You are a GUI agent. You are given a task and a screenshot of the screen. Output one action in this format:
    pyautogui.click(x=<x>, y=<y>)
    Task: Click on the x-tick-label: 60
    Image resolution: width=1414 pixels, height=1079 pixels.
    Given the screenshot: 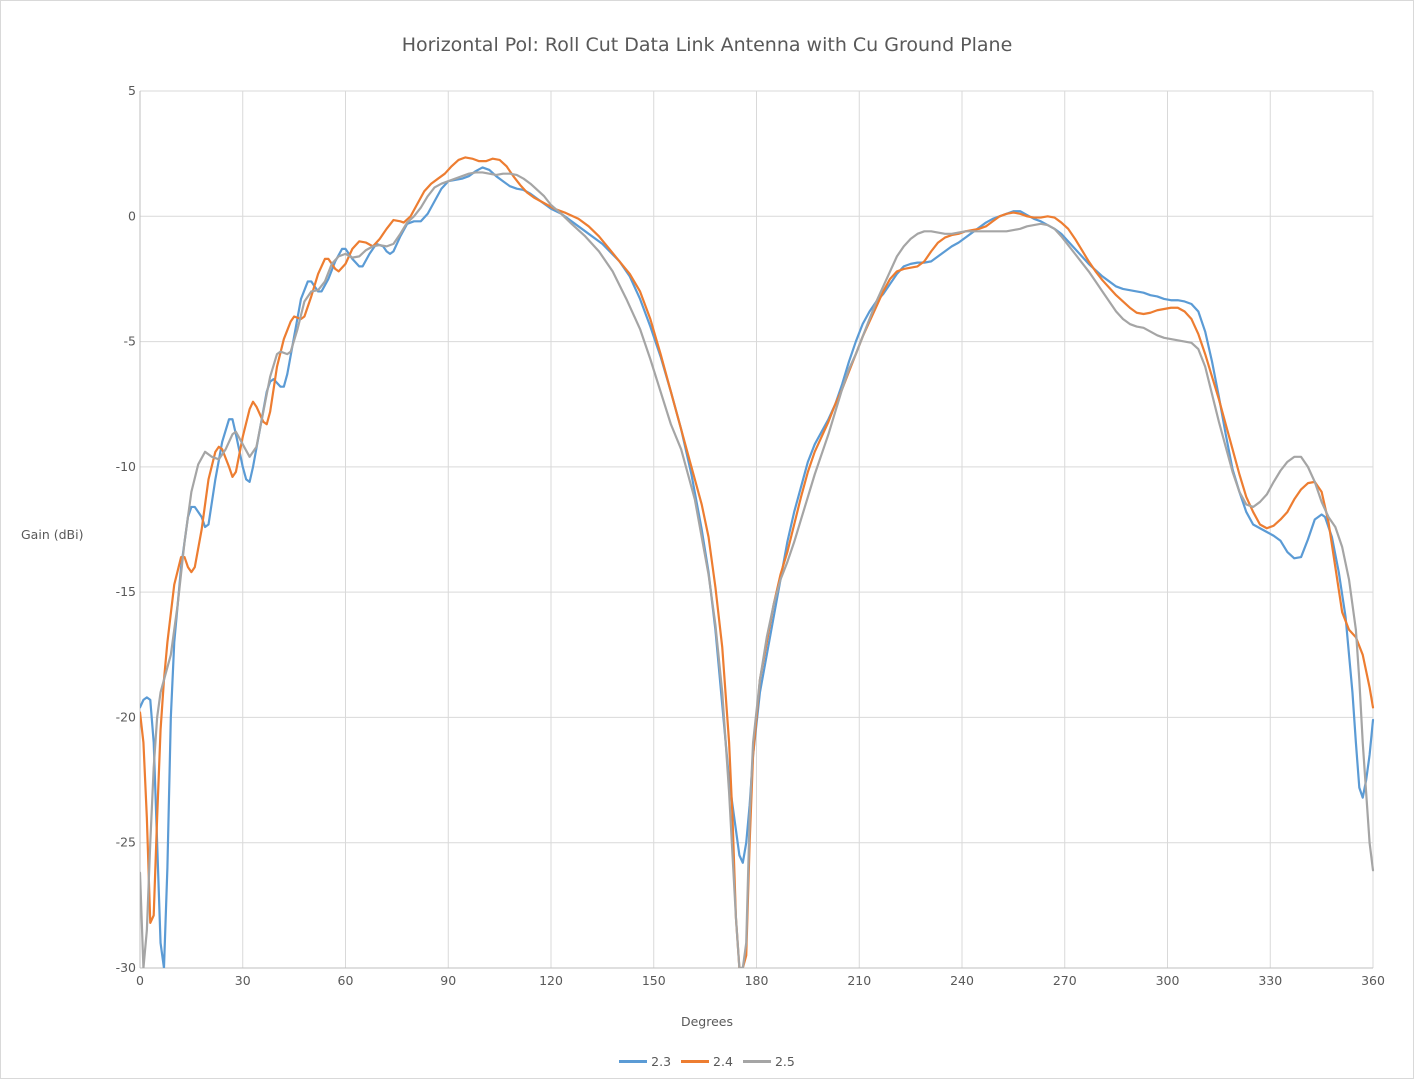 What is the action you would take?
    pyautogui.click(x=346, y=980)
    